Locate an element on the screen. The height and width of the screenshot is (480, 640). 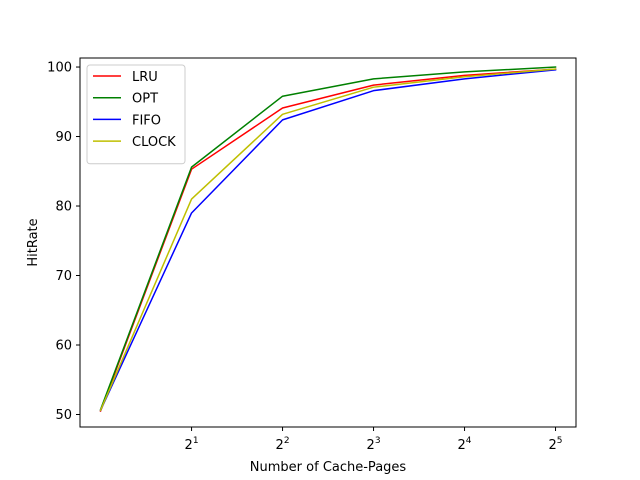
x-tick-label-exponent: 3 is located at coordinates (378, 441).